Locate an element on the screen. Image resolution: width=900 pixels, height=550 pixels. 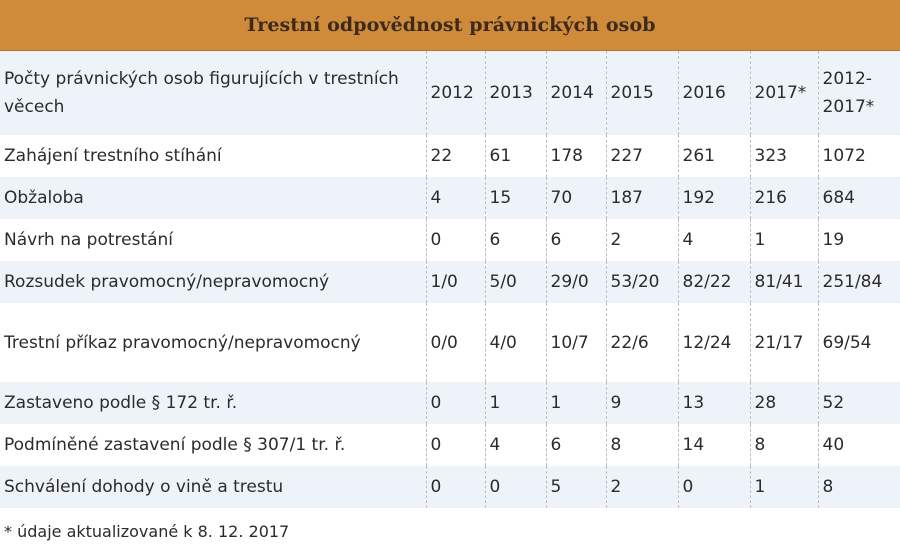
row-value: 12/24 is located at coordinates (713, 342).